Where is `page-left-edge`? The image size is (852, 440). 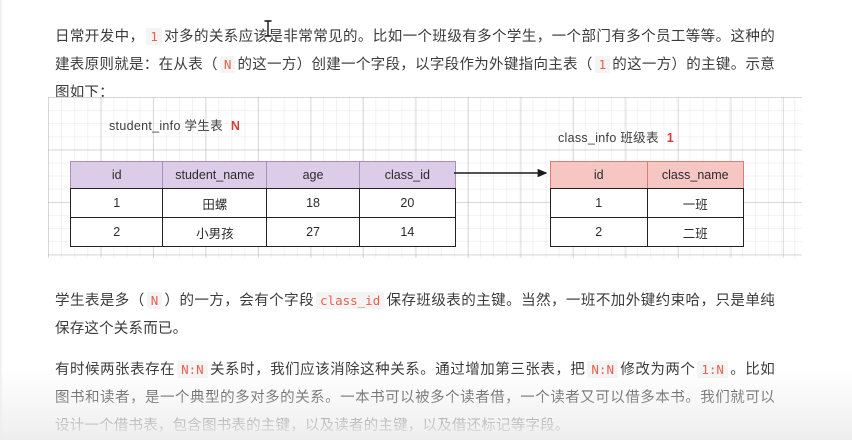
page-left-edge is located at coordinates (1, 220).